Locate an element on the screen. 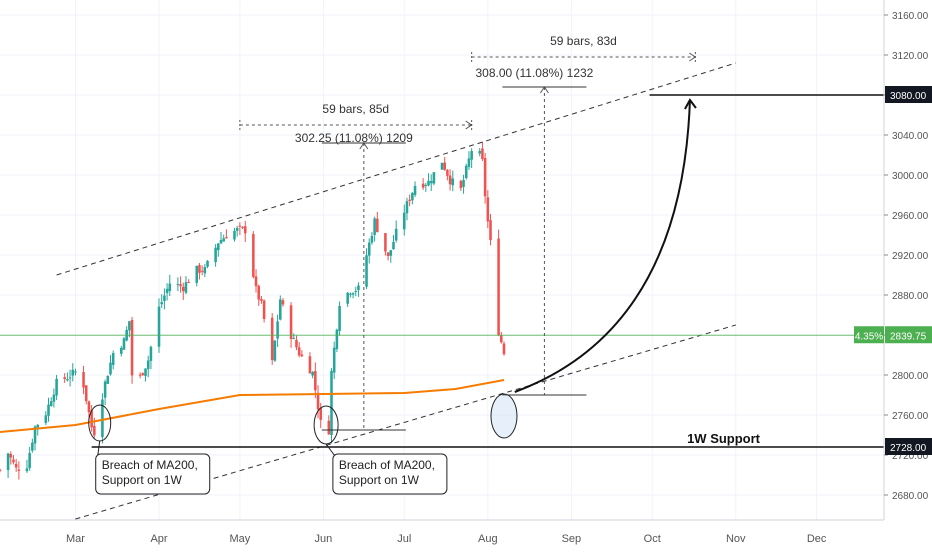 This screenshot has width=932, height=555. price-axis-label: 3120.00 is located at coordinates (910, 56).